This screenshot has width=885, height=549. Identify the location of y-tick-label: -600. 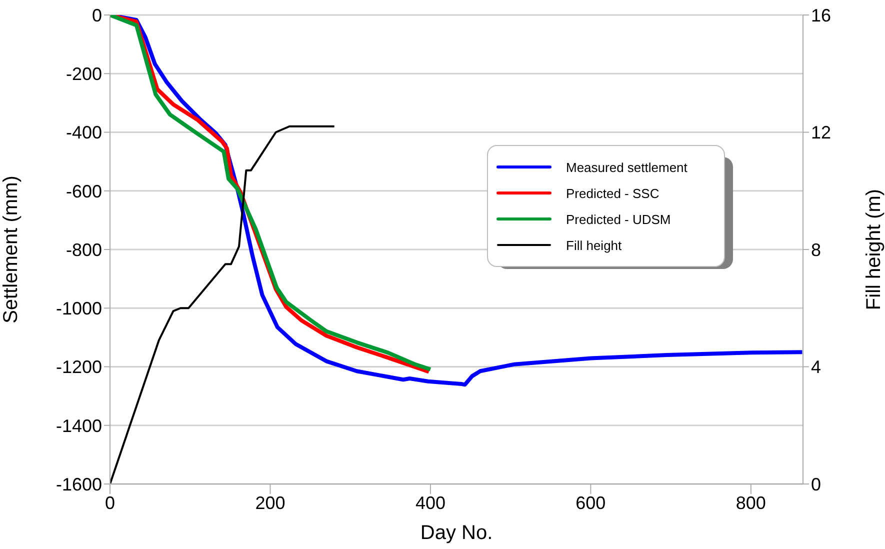
(84, 191).